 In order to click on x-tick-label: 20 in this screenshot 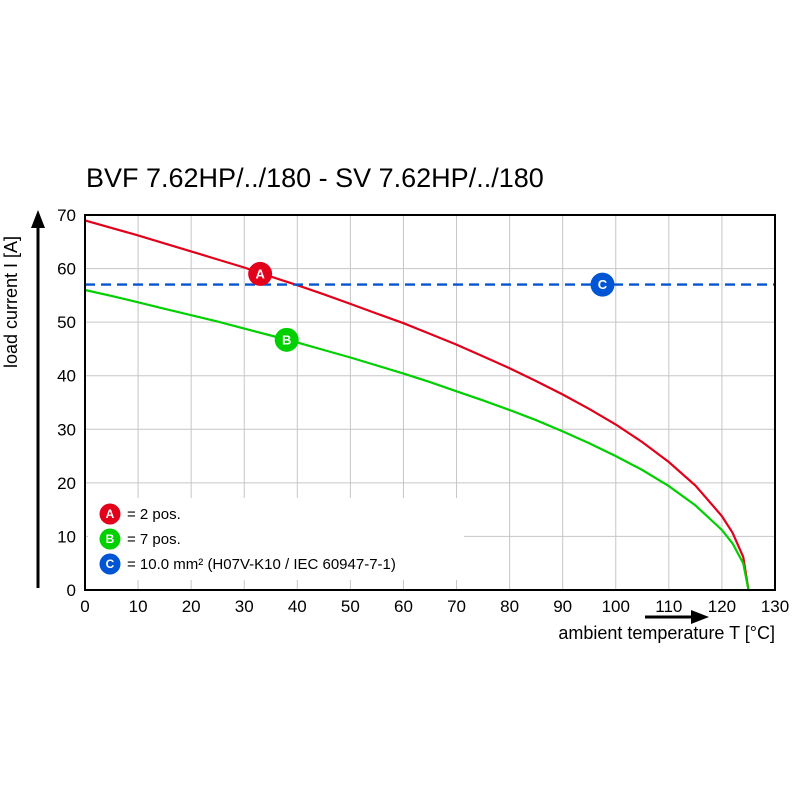, I will do `click(191, 606)`.